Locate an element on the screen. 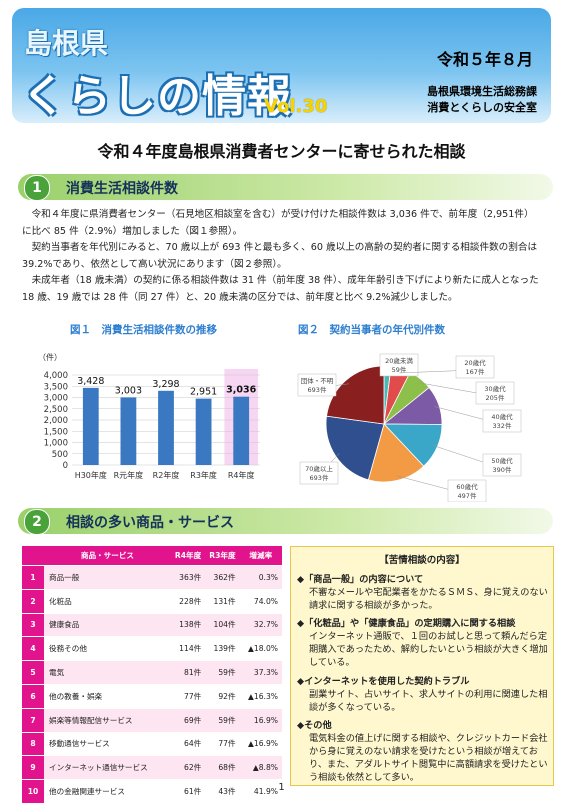 The image size is (563, 804). bar-value-label: 3,298 is located at coordinates (165, 384).